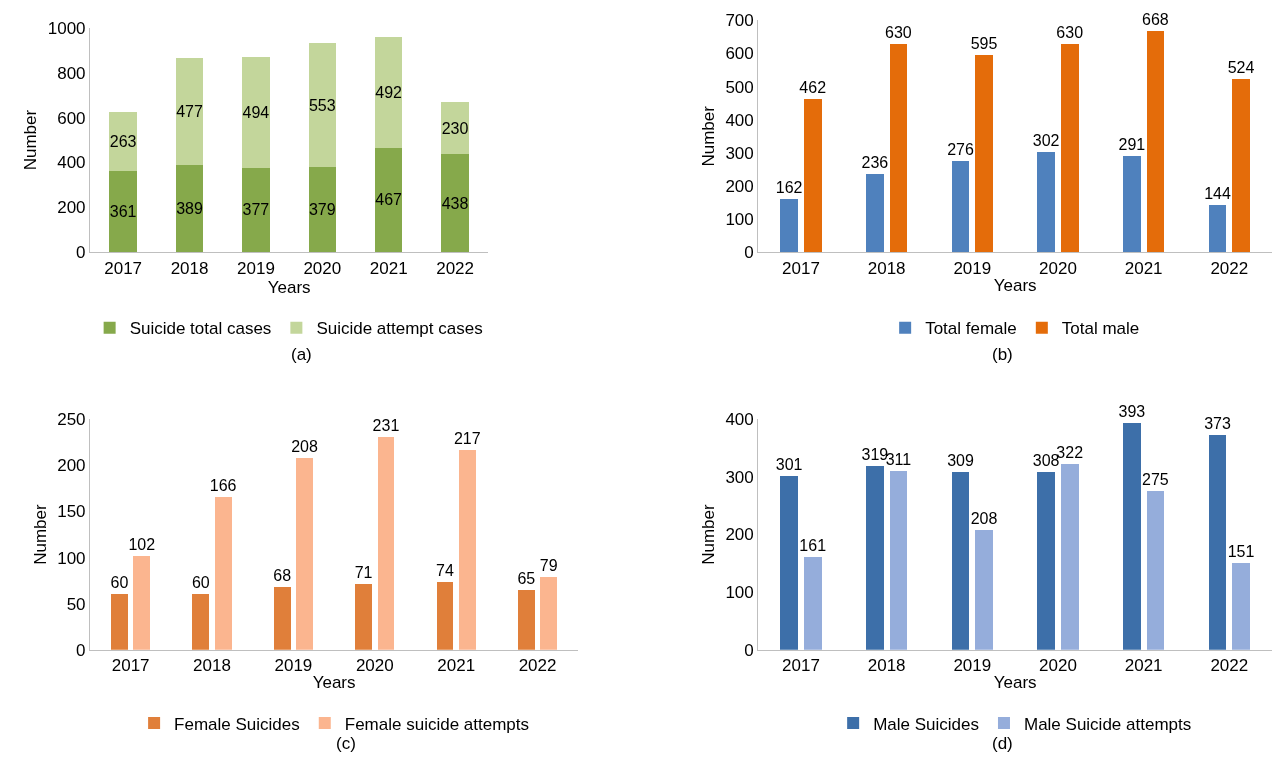  Describe the element at coordinates (66, 28) in the screenshot. I see `y-tick-label: 1000` at that location.